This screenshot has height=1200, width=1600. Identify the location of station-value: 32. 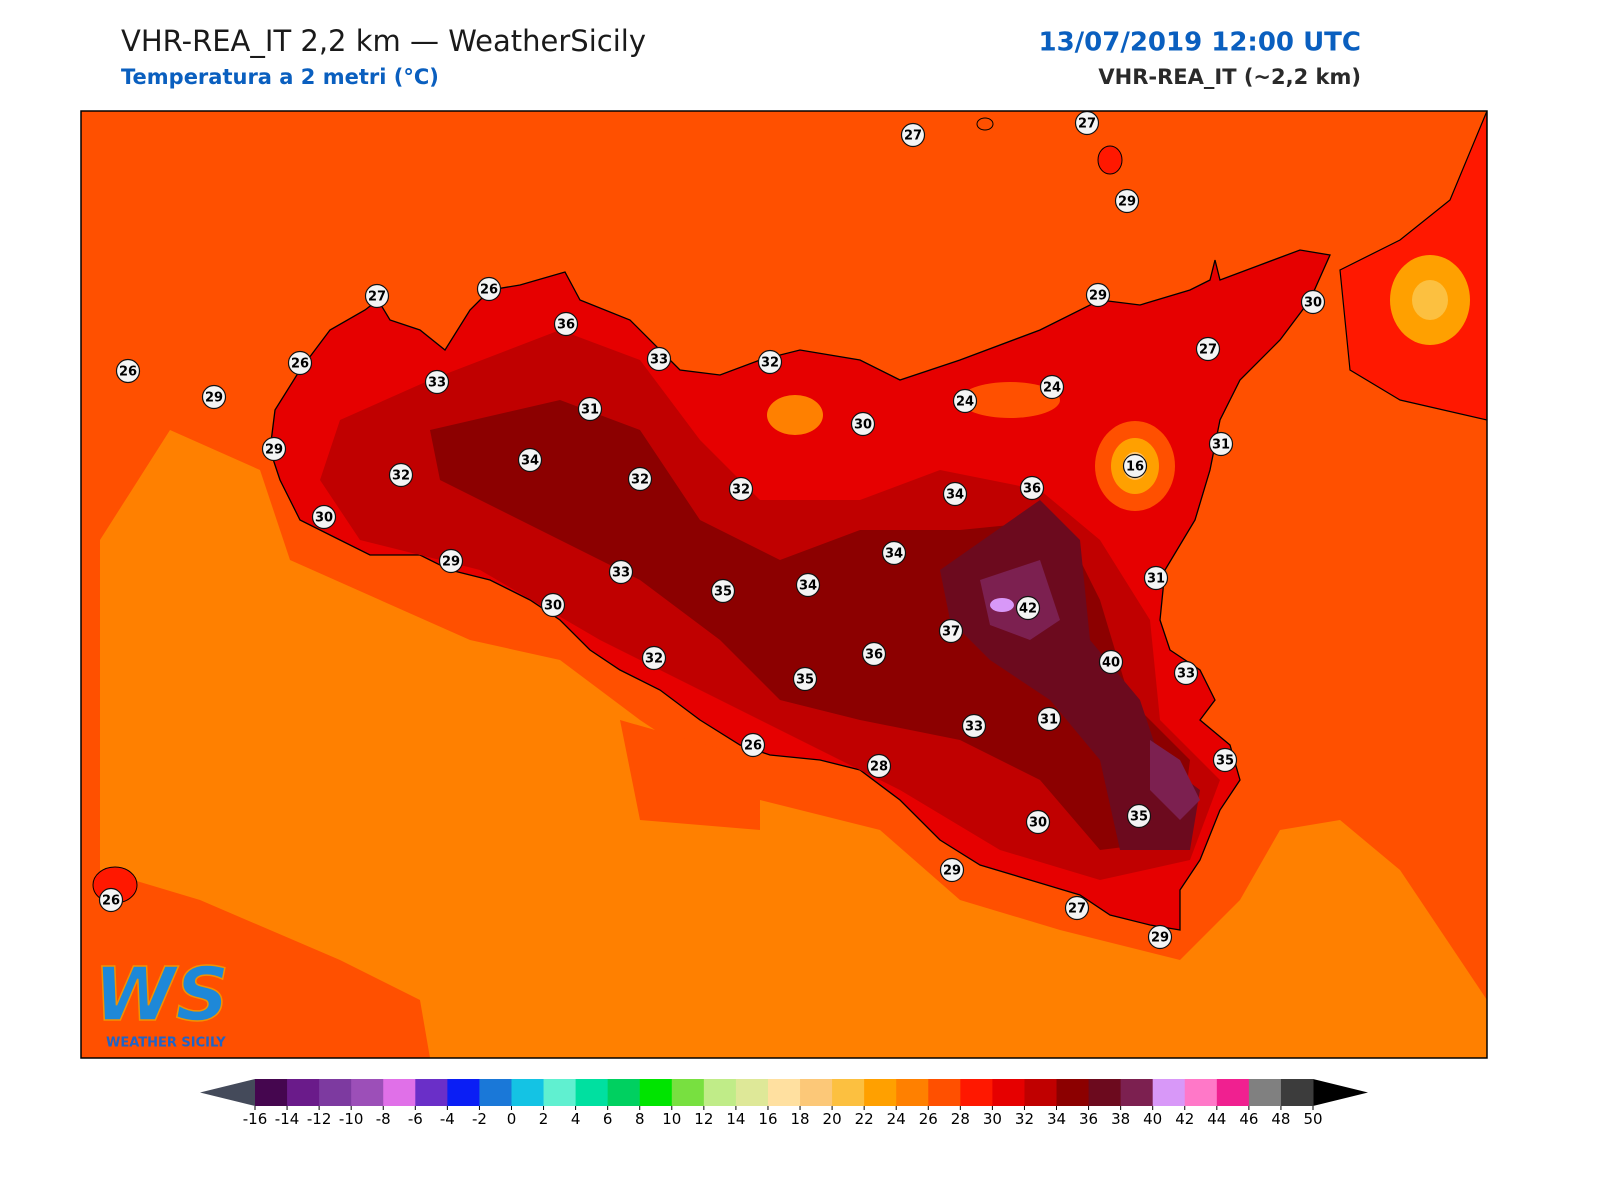
(401, 476).